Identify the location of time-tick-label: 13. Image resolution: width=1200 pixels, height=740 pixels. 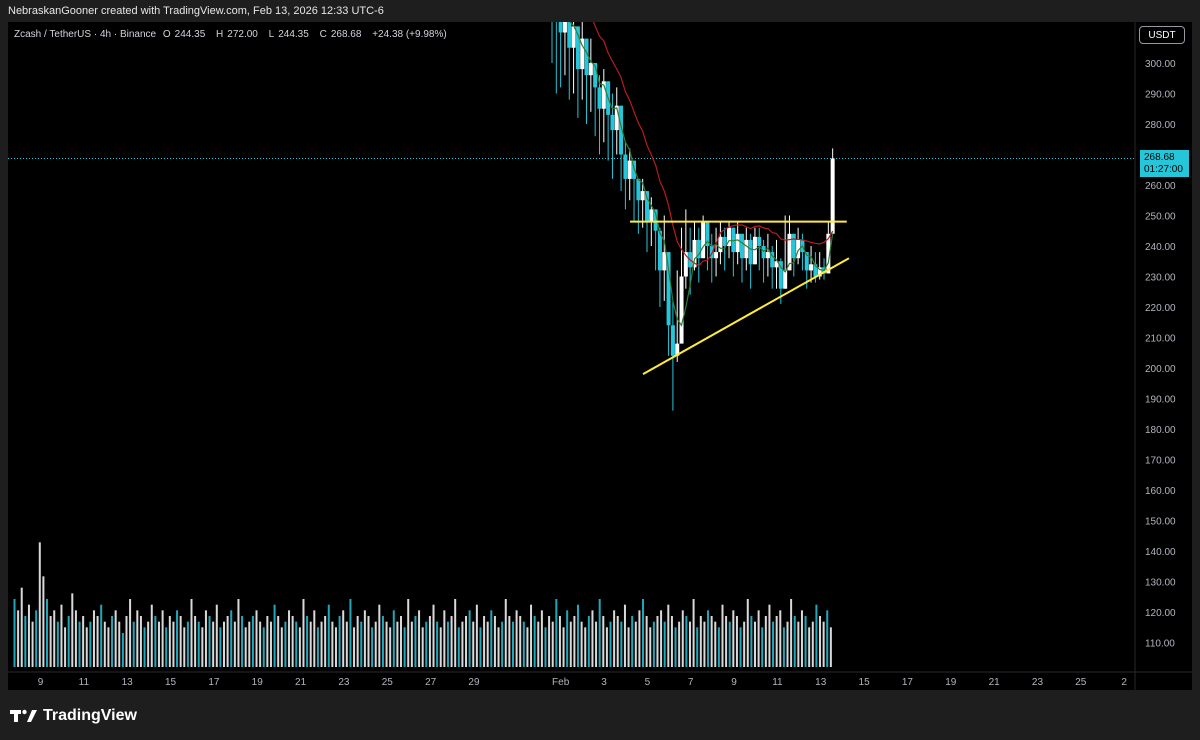
(821, 682).